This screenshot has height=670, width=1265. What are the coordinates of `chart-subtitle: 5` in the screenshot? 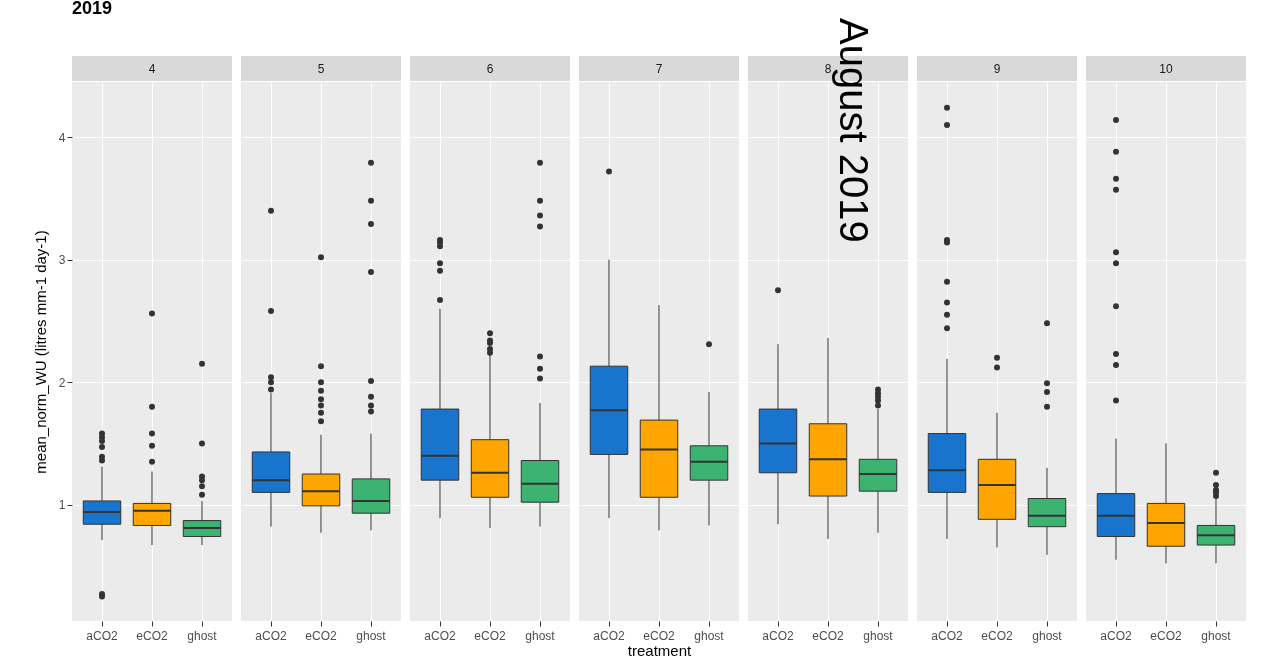 It's located at (321, 69).